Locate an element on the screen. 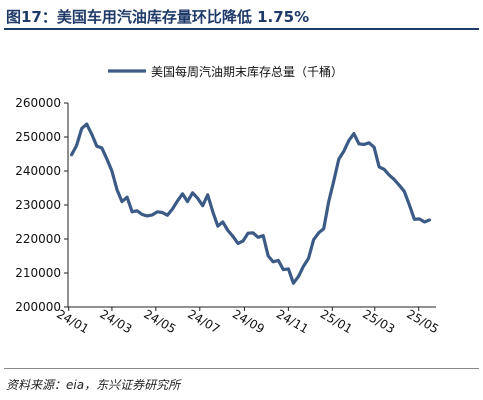  legend: 美国每周汽油期末库存总量（千桶） is located at coordinates (225, 71).